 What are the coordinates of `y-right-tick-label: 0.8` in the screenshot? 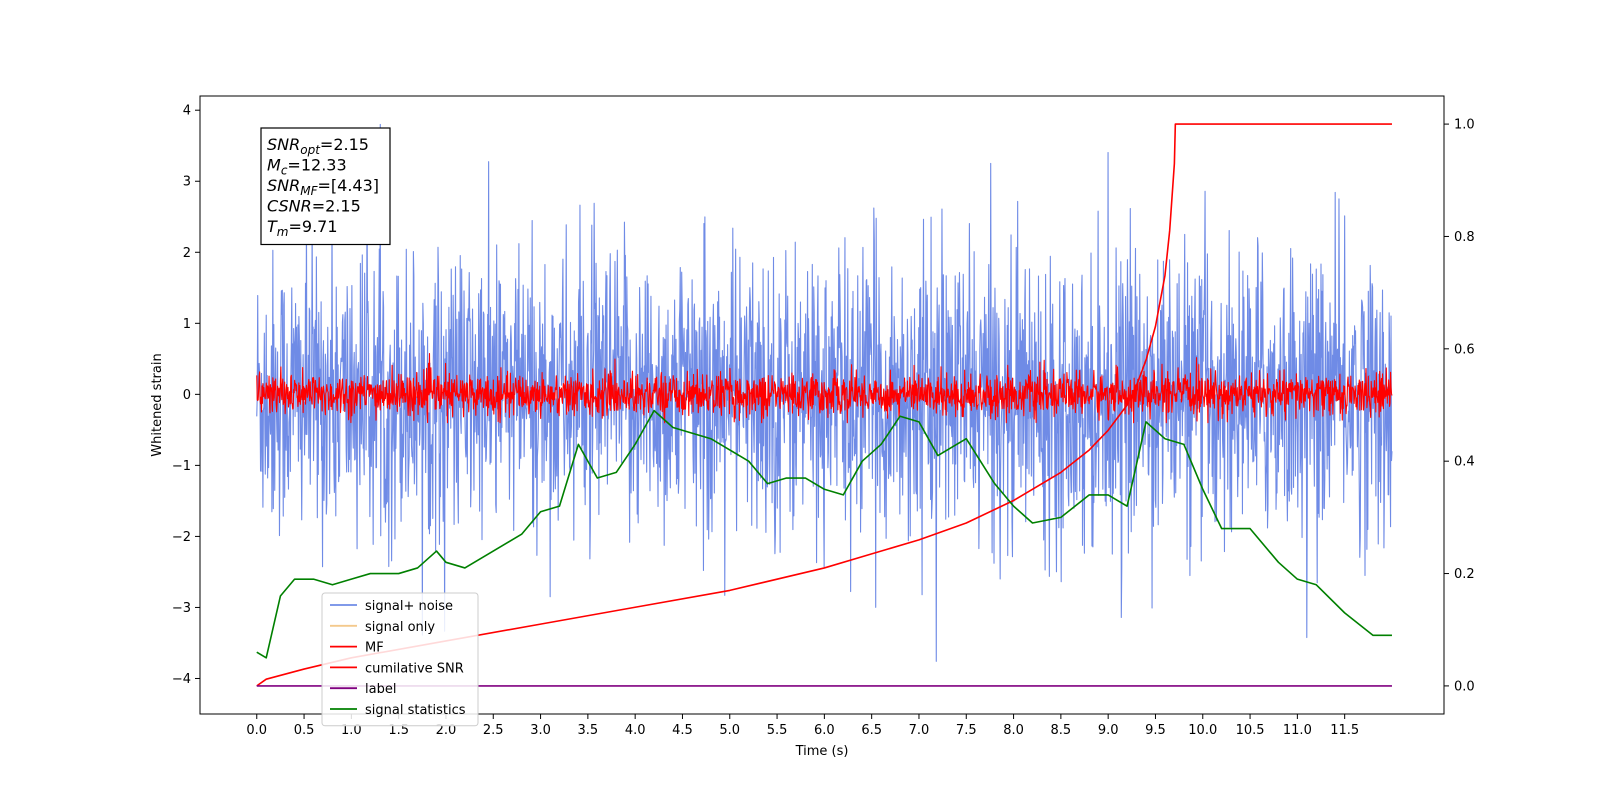 It's located at (1464, 237).